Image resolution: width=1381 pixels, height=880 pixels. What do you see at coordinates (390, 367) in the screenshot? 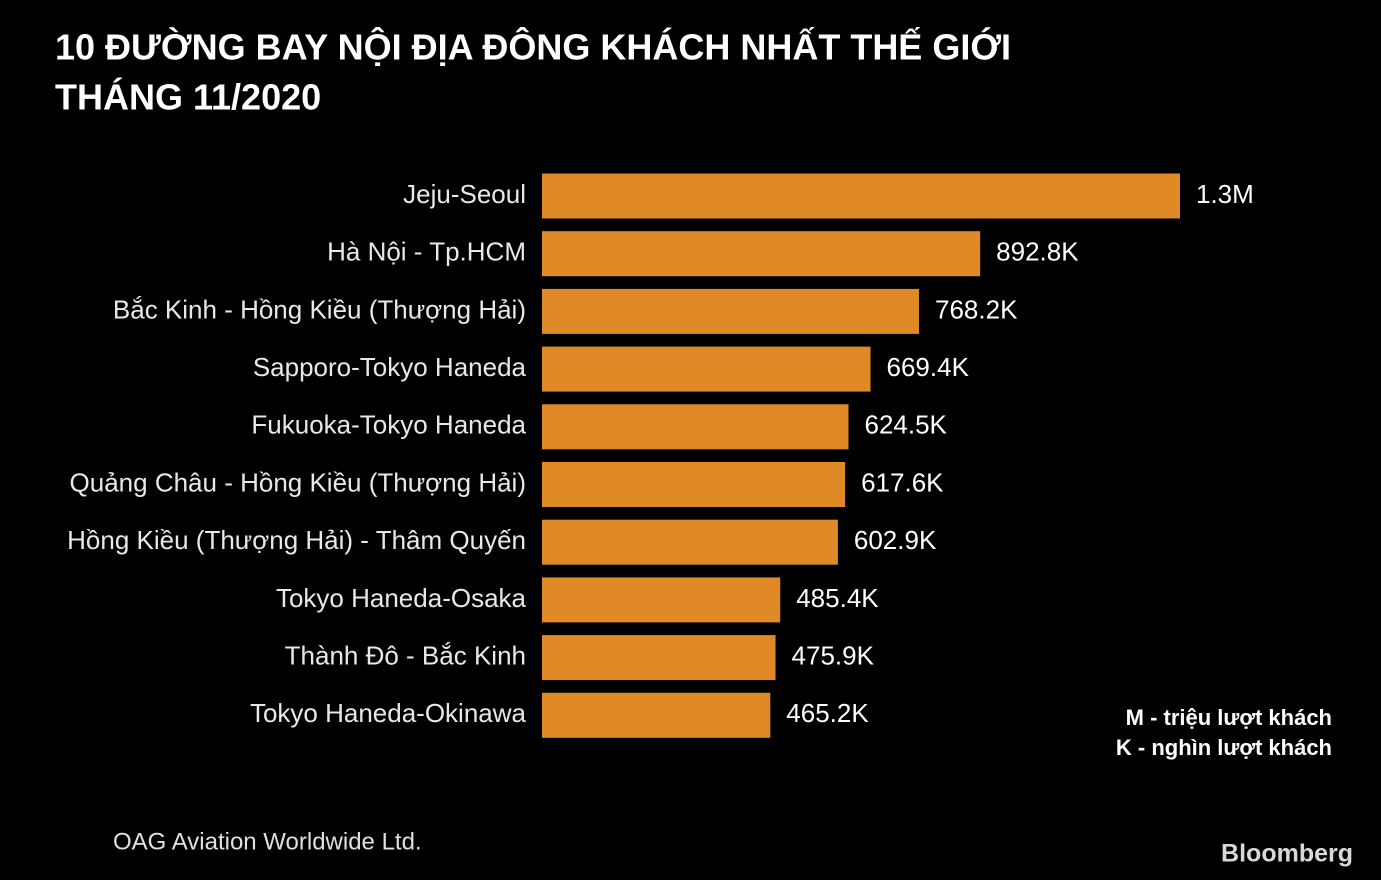
I see `category-label: Sapporo-Tokyo Haneda` at bounding box center [390, 367].